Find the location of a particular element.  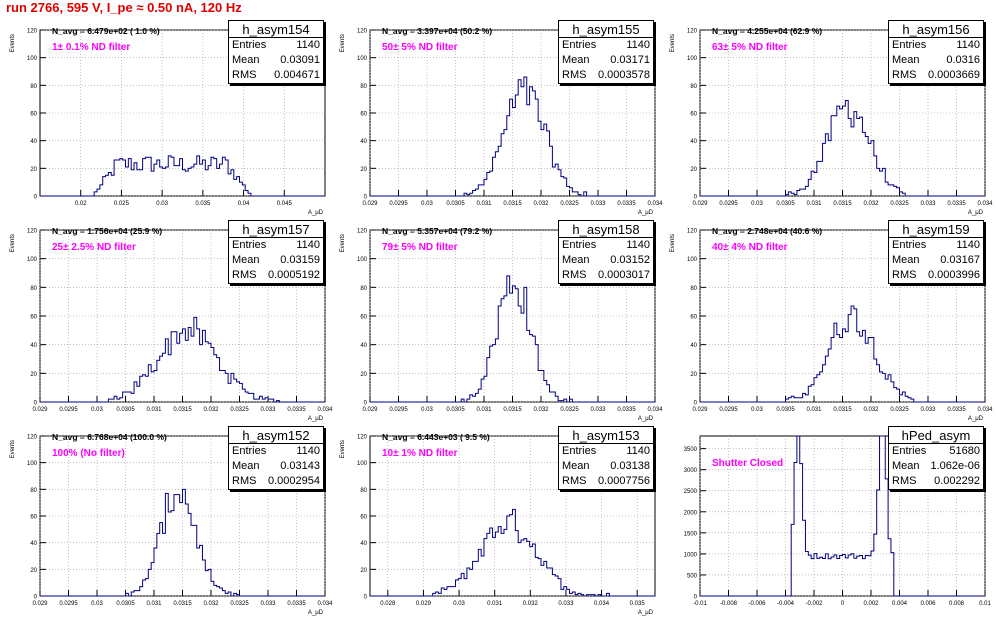

filter-annotation: Shutter Closed is located at coordinates (748, 463).